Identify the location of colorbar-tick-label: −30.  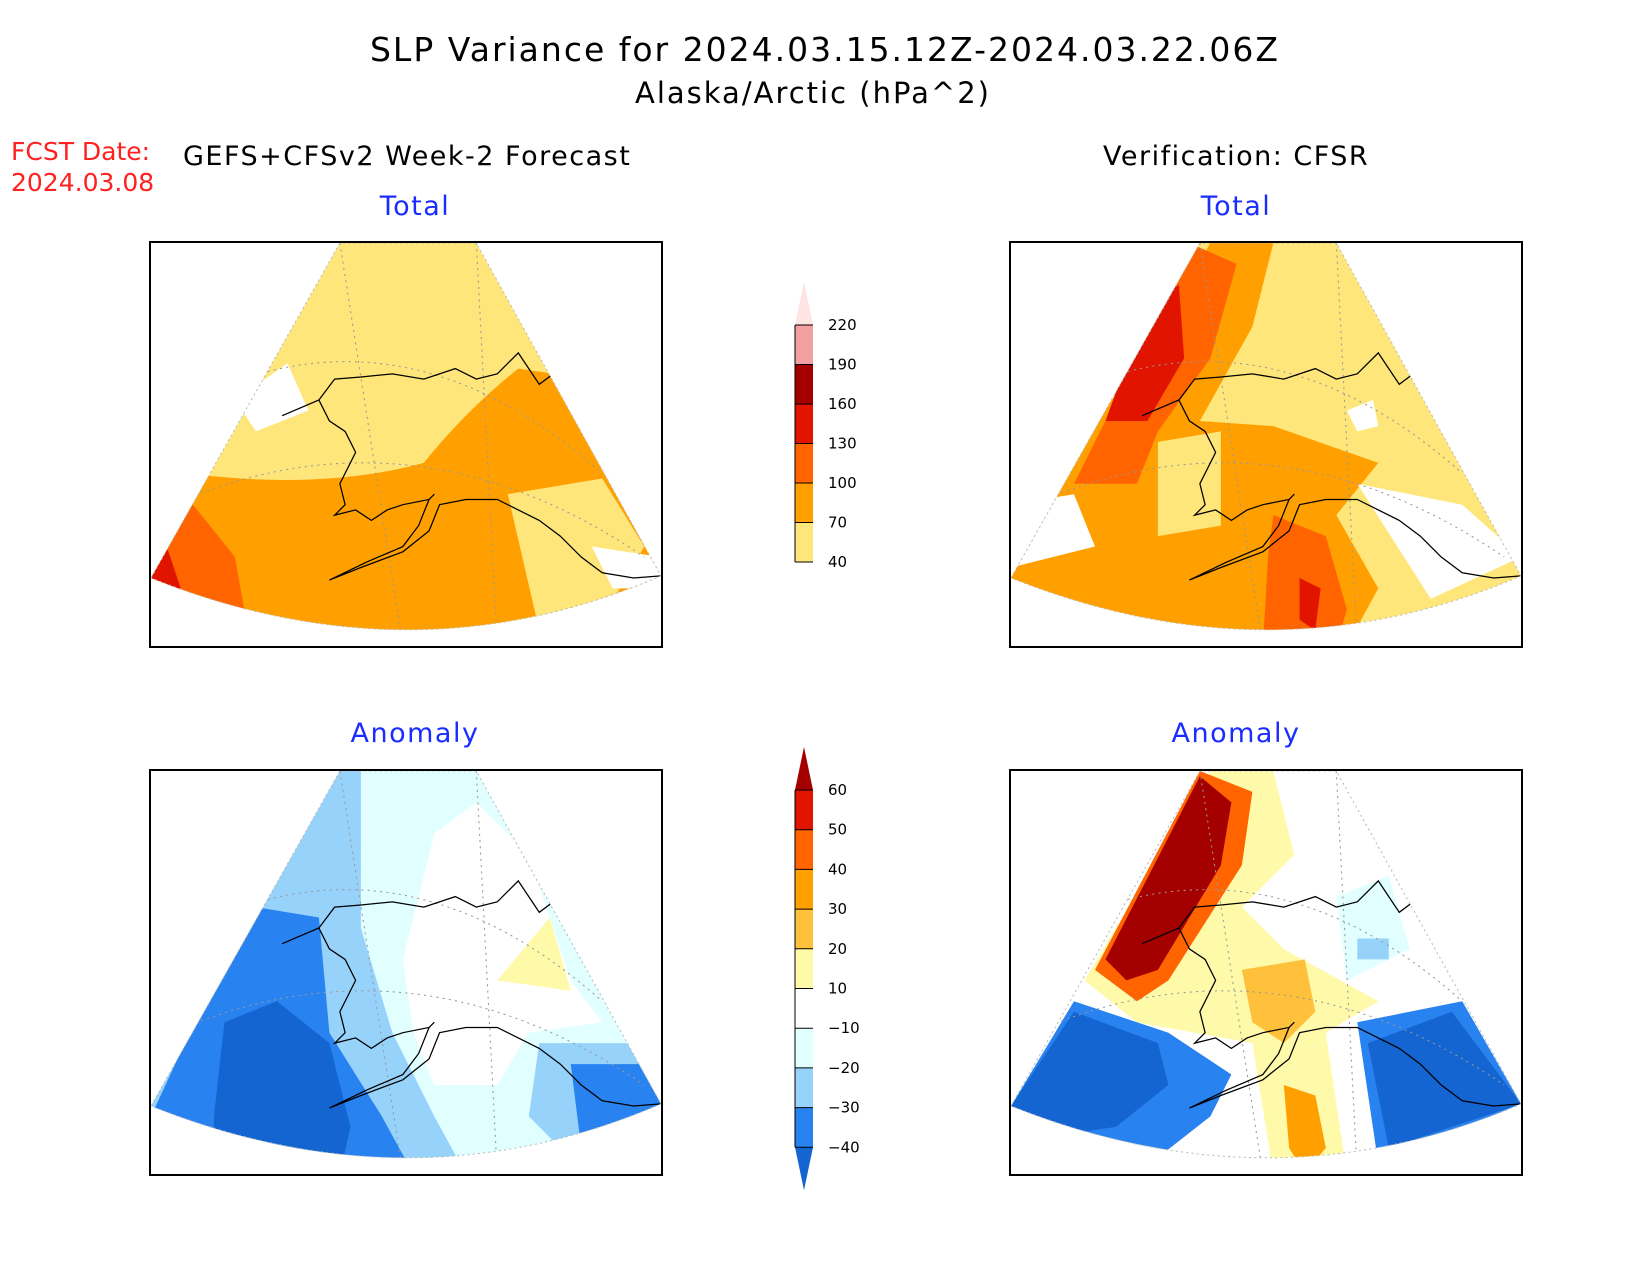
(844, 1108).